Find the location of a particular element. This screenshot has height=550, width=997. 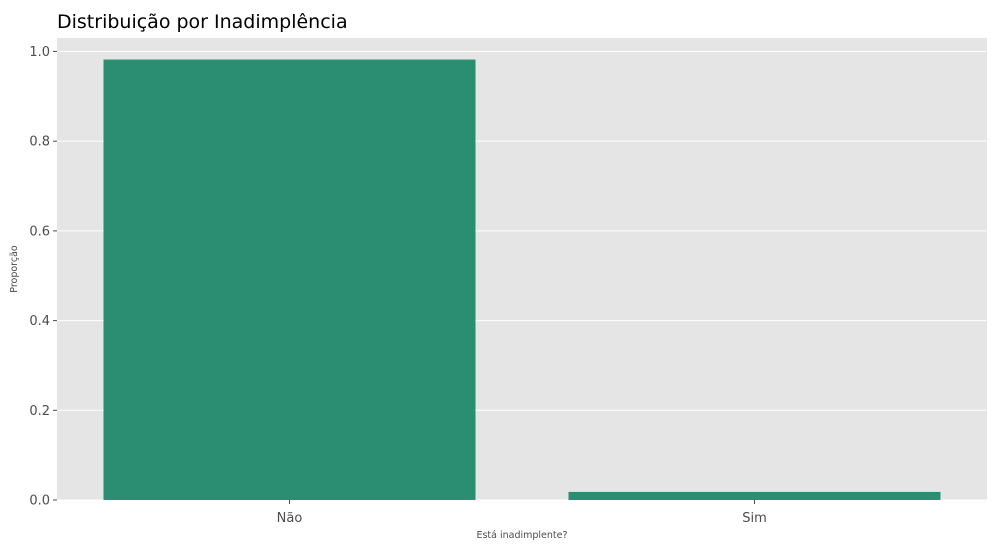

y-tick-label: 0.2 is located at coordinates (39, 411).